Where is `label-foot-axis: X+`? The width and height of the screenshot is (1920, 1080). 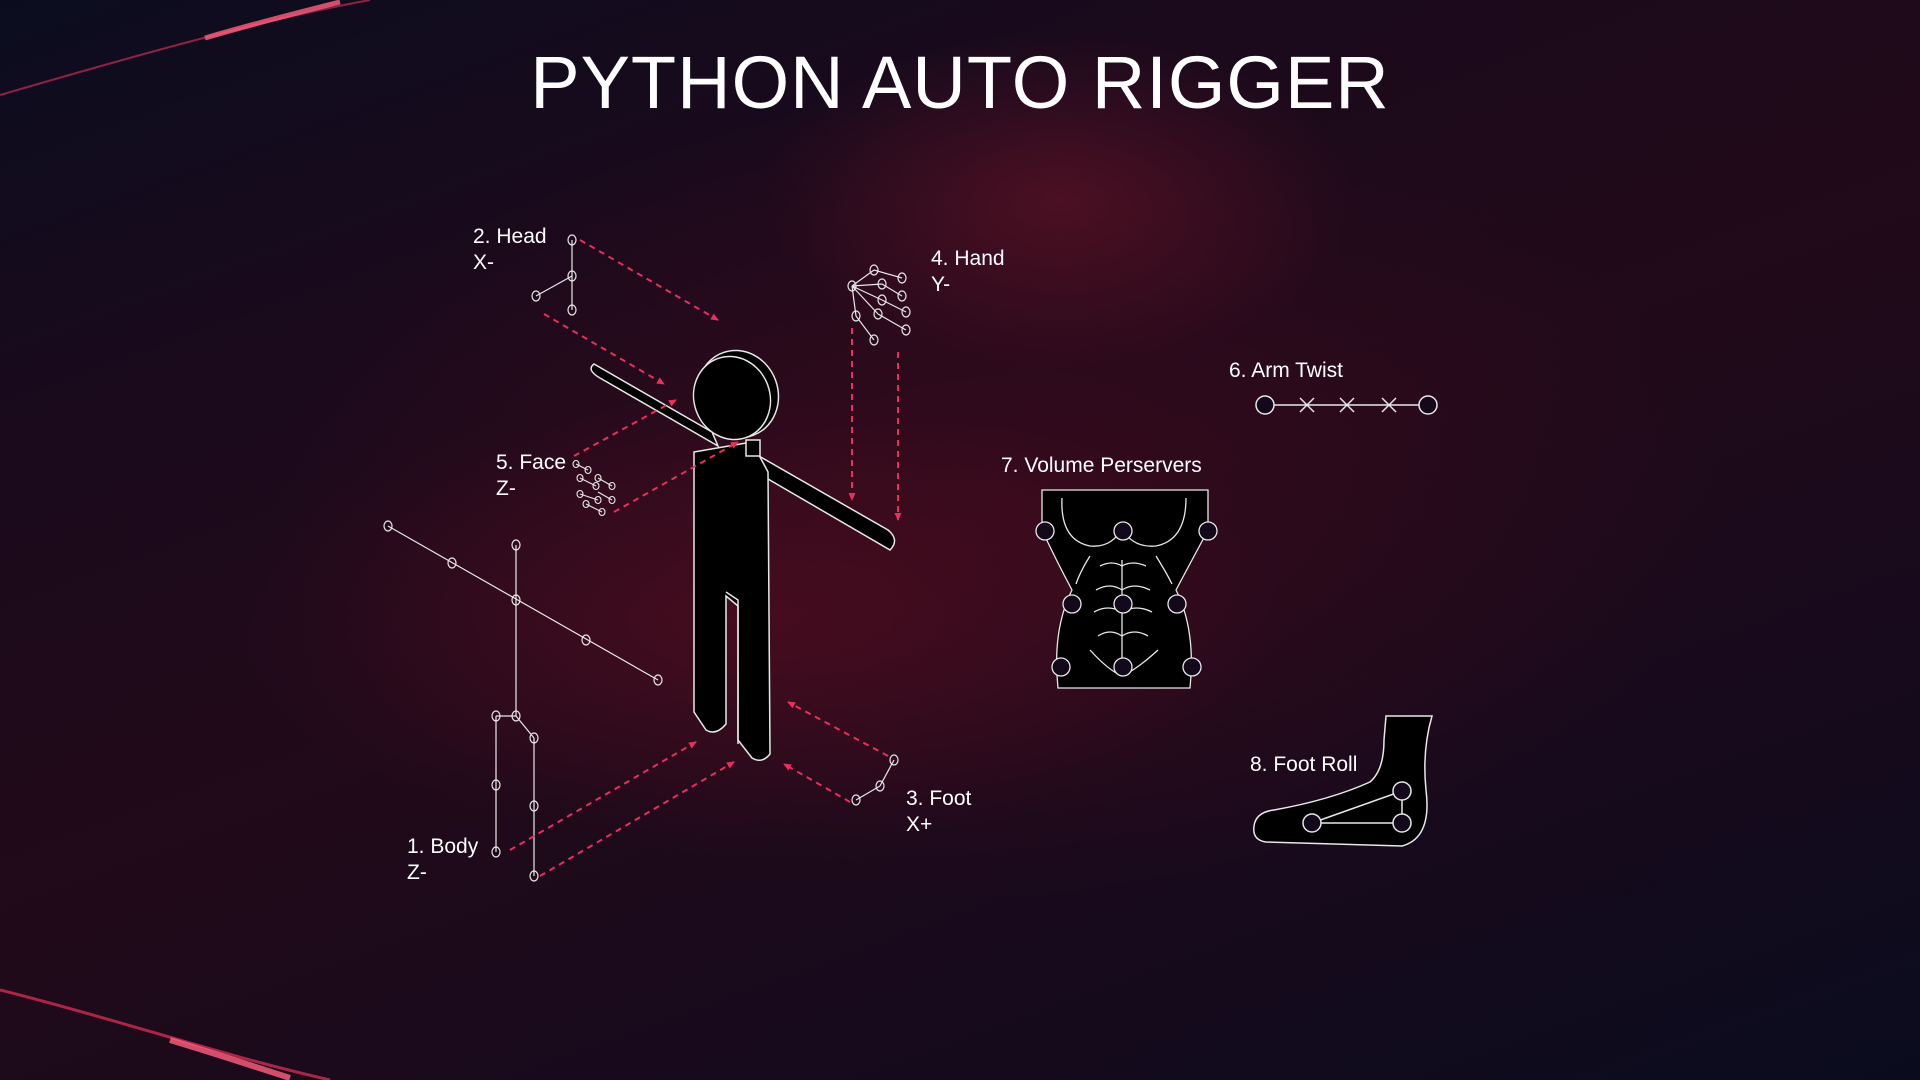 label-foot-axis: X+ is located at coordinates (919, 824).